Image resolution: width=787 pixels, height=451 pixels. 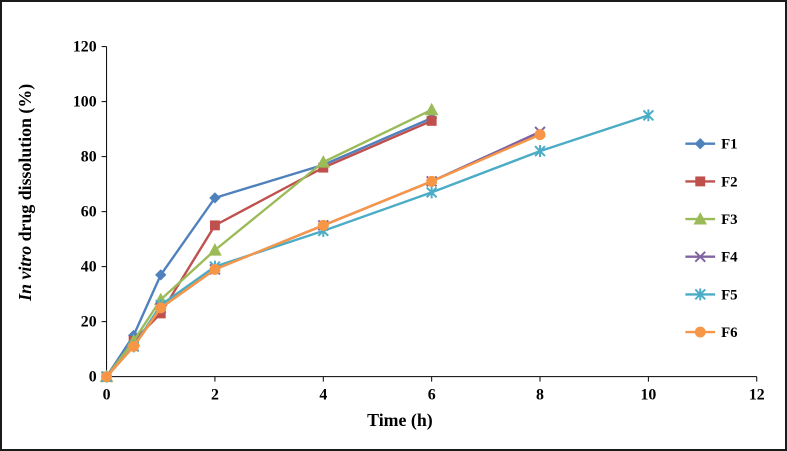 I want to click on y-tick-label: 80, so click(x=89, y=157).